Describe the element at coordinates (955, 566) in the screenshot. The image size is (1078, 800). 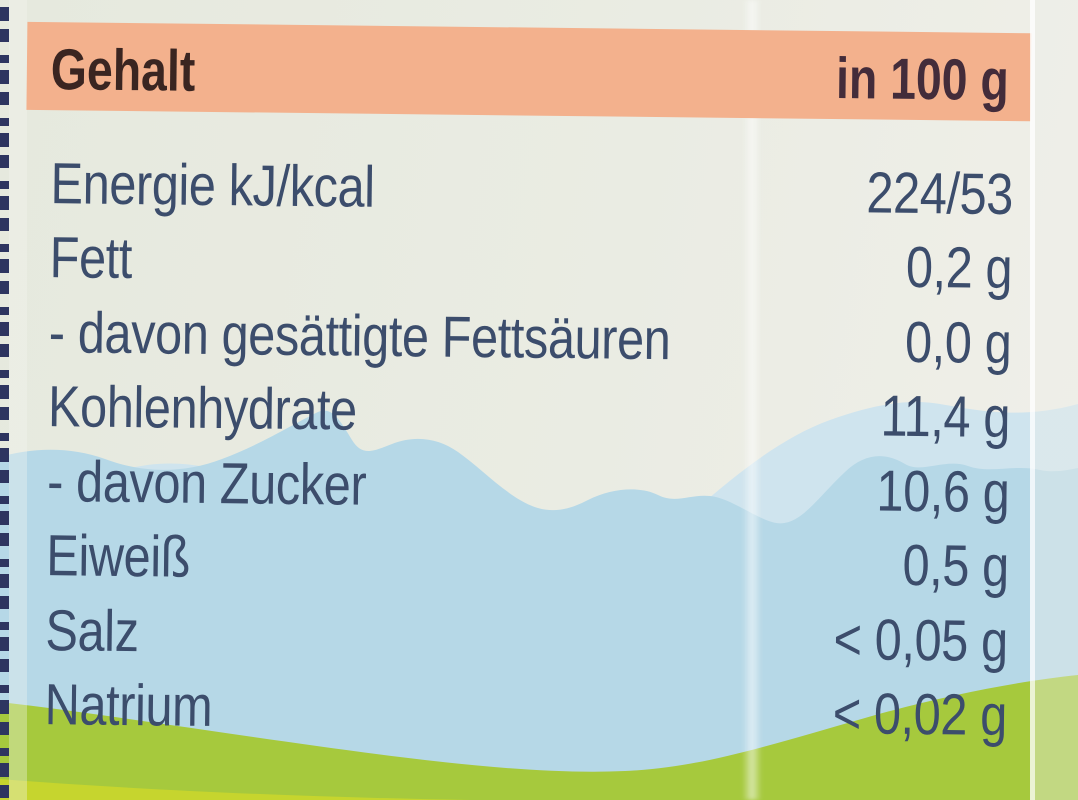
I see `nutrient-value: 0,5 g` at that location.